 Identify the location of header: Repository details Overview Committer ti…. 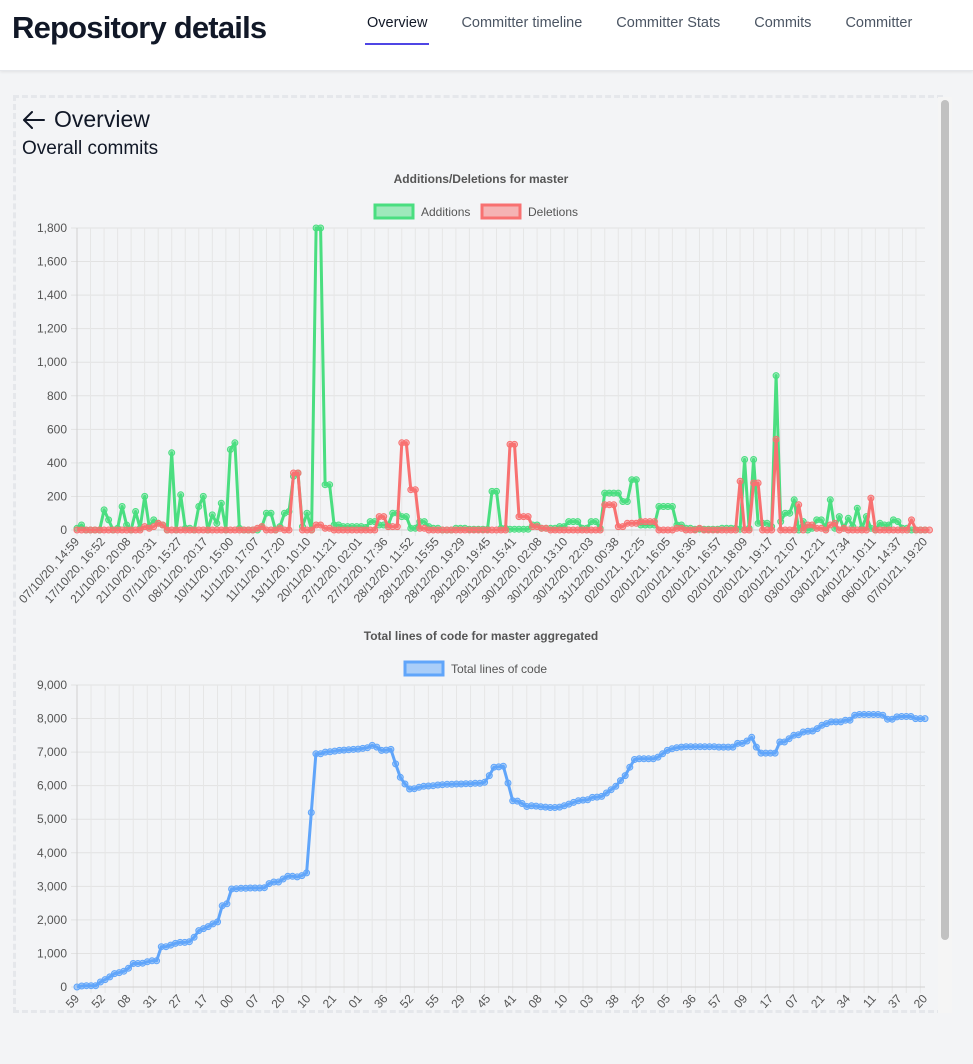
(486, 35).